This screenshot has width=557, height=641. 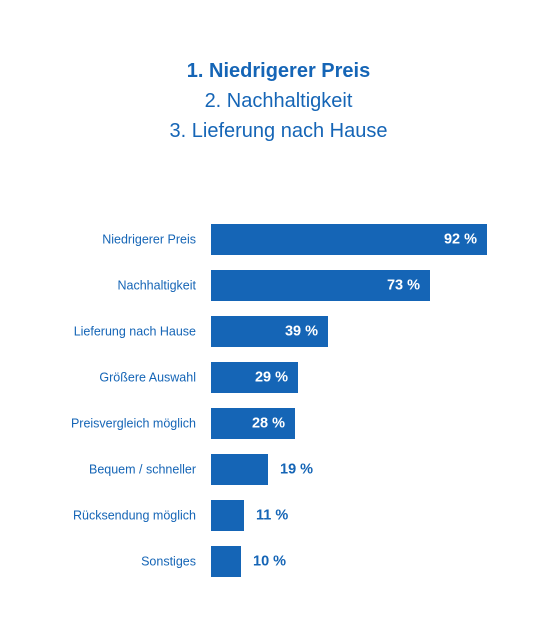 What do you see at coordinates (320, 285) in the screenshot?
I see `bar-nachhaltigkeit` at bounding box center [320, 285].